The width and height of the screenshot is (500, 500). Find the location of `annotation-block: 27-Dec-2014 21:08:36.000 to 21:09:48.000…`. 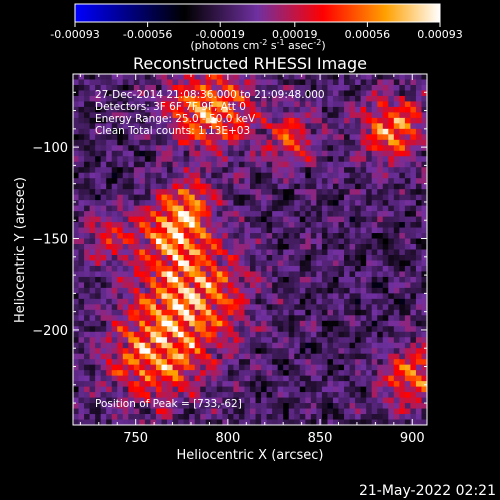

annotation-block: 27-Dec-2014 21:08:36.000 to 21:09:48.000… is located at coordinates (210, 113).